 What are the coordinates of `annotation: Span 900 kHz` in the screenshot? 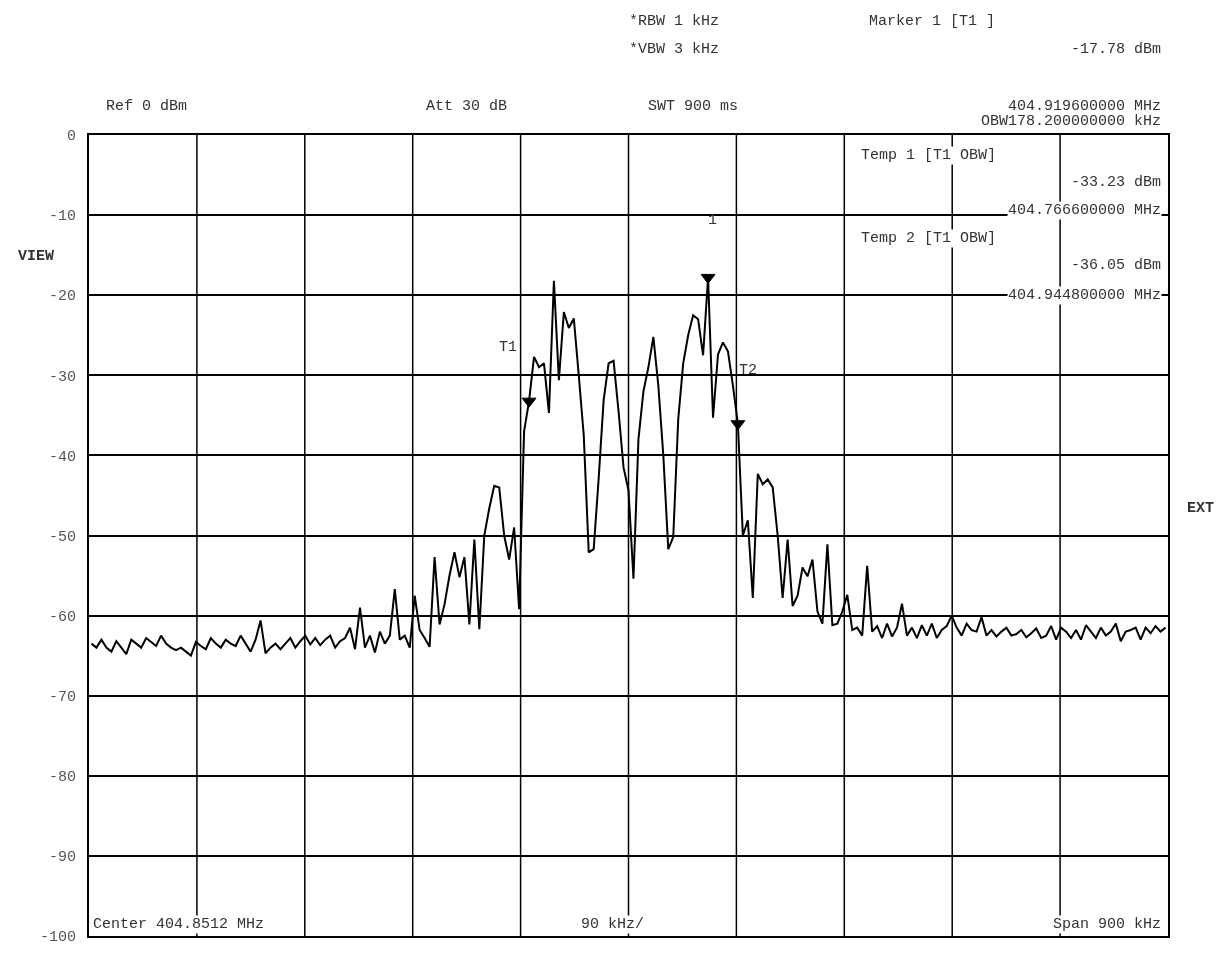 It's located at (1107, 924).